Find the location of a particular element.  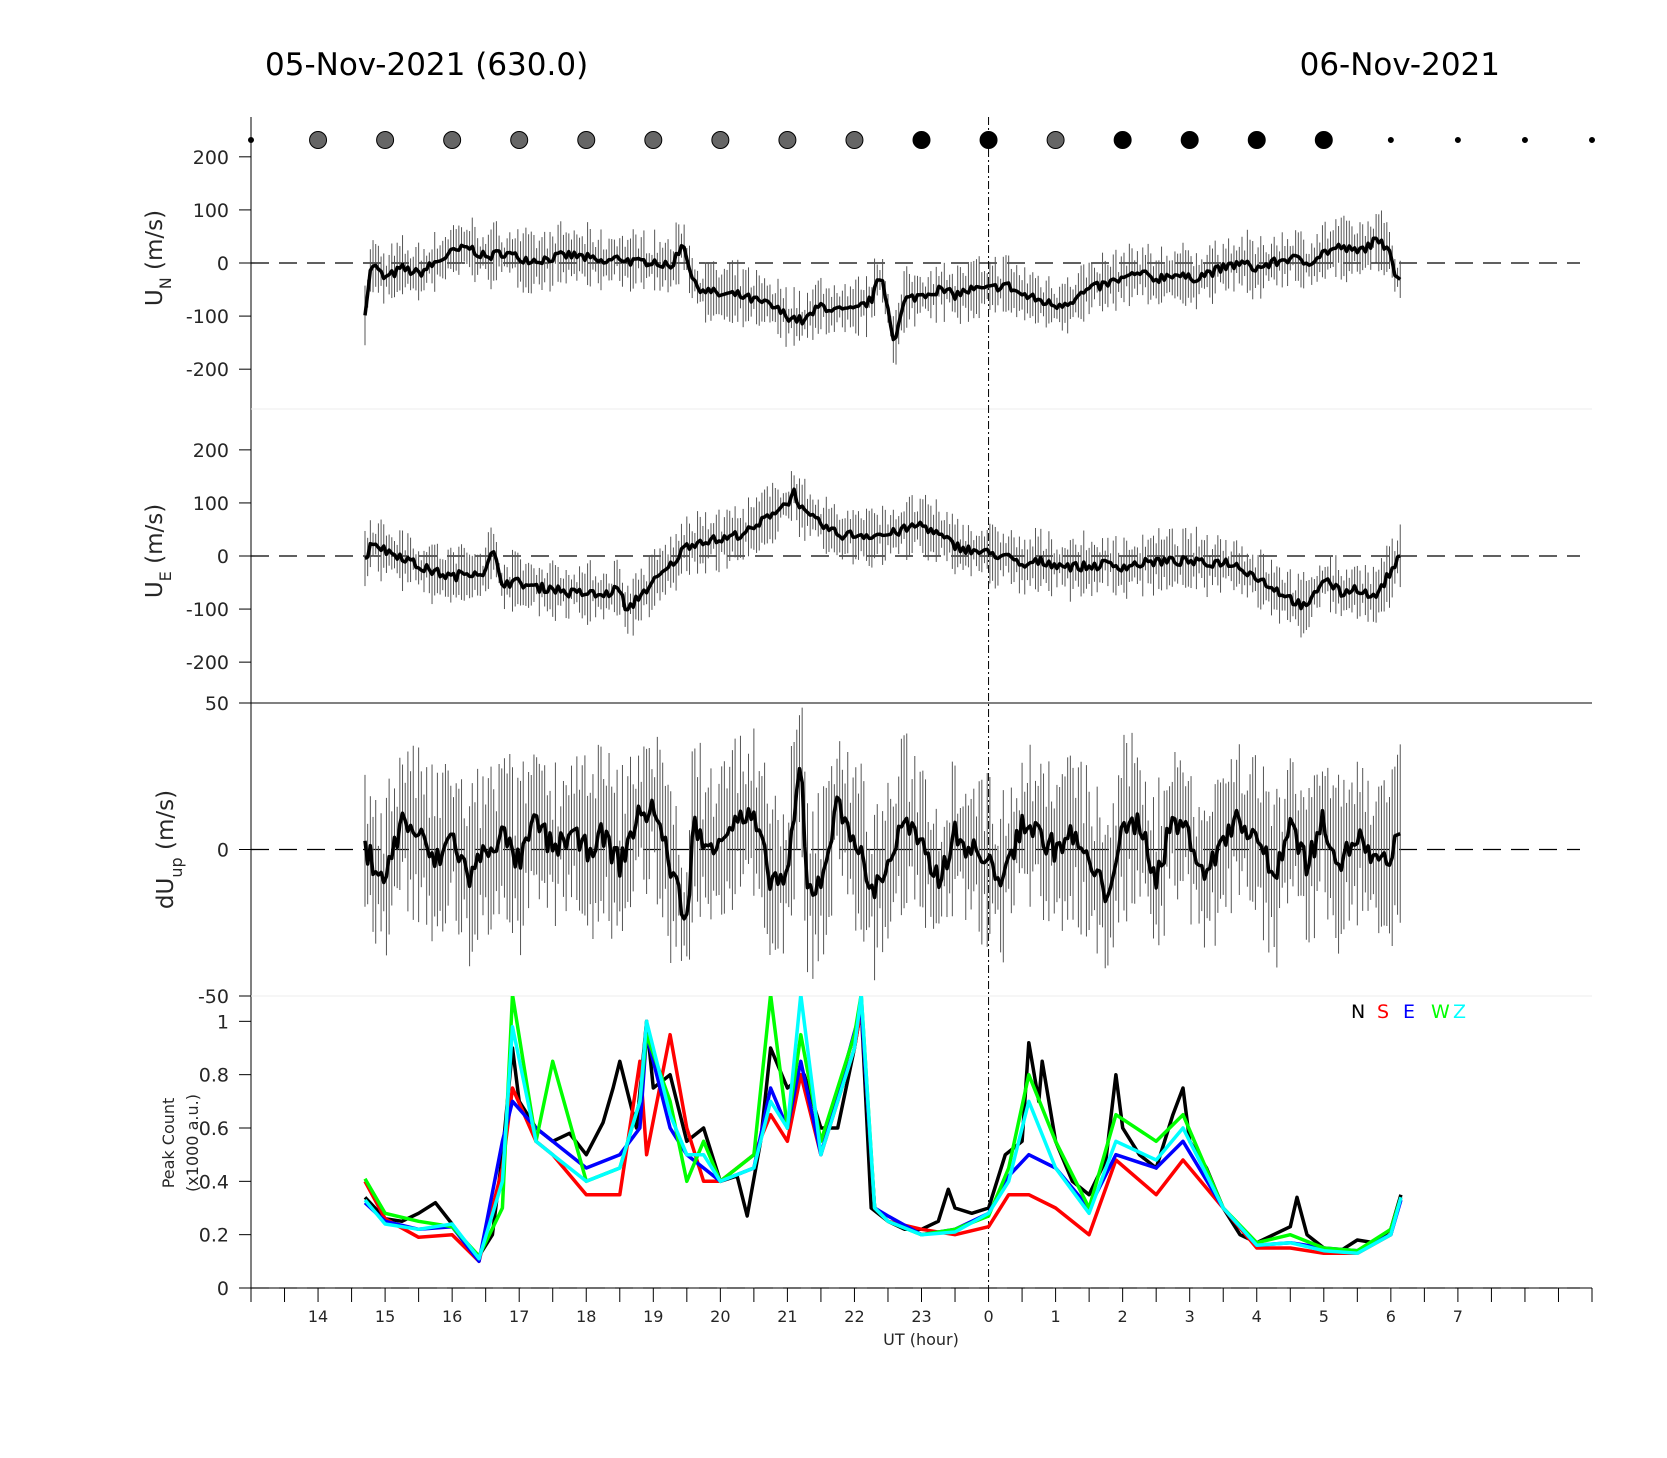

series-group-un is located at coordinates (882, 287).